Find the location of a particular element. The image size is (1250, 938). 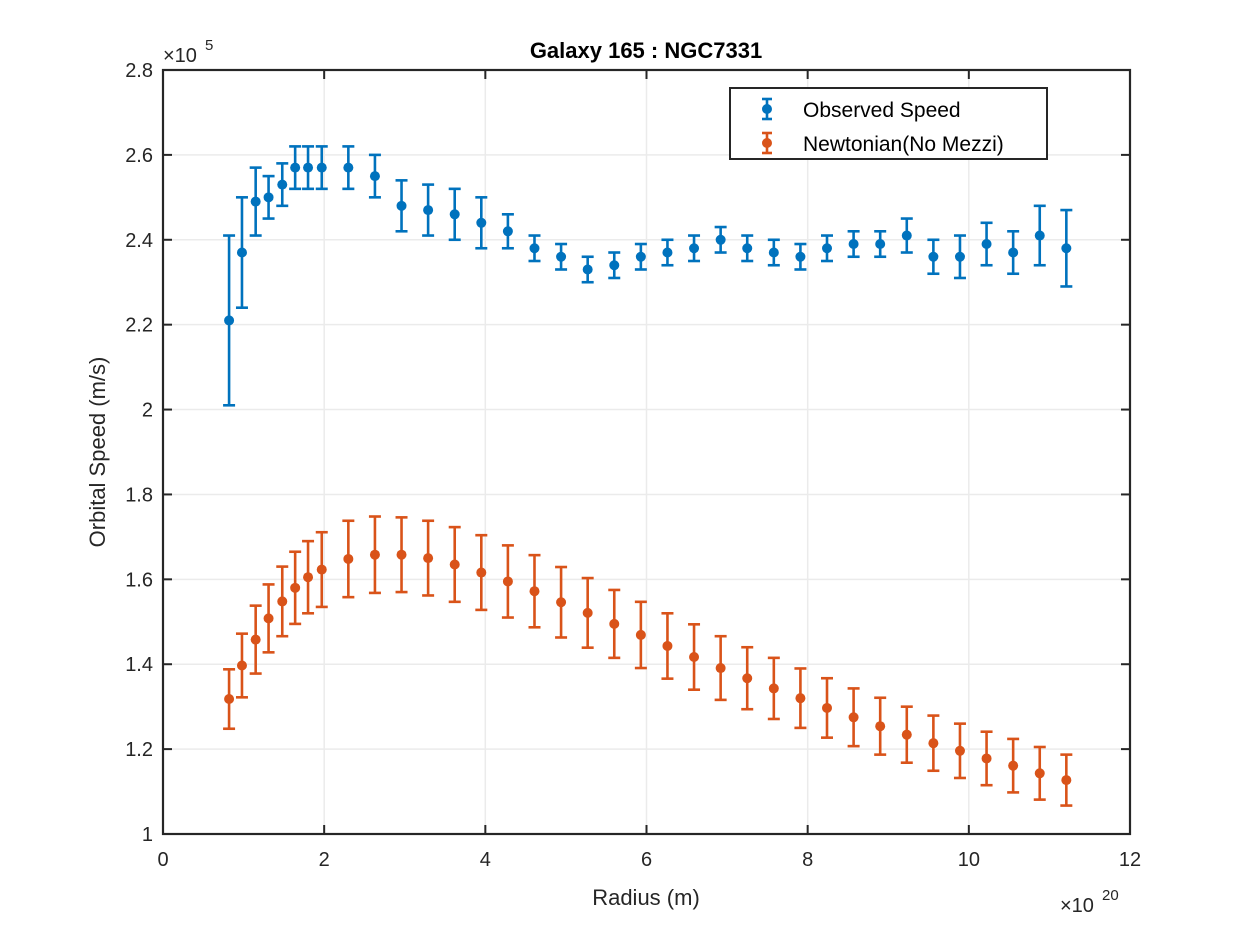

y-tick-label: 1.2 is located at coordinates (139, 750).